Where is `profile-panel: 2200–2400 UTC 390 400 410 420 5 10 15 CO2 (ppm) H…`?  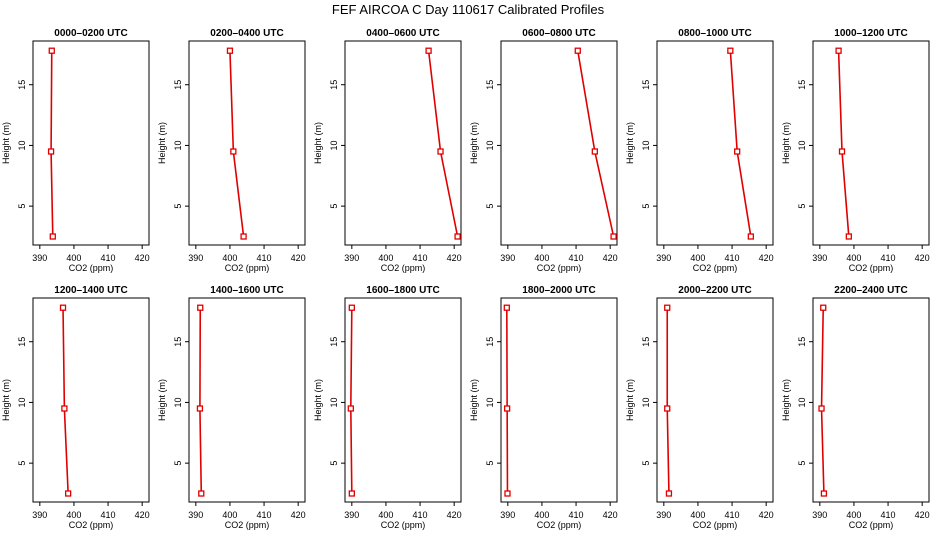
profile-panel: 2200–2400 UTC 390 400 410 420 5 10 15 CO2 (ppm) H… is located at coordinates (855, 407).